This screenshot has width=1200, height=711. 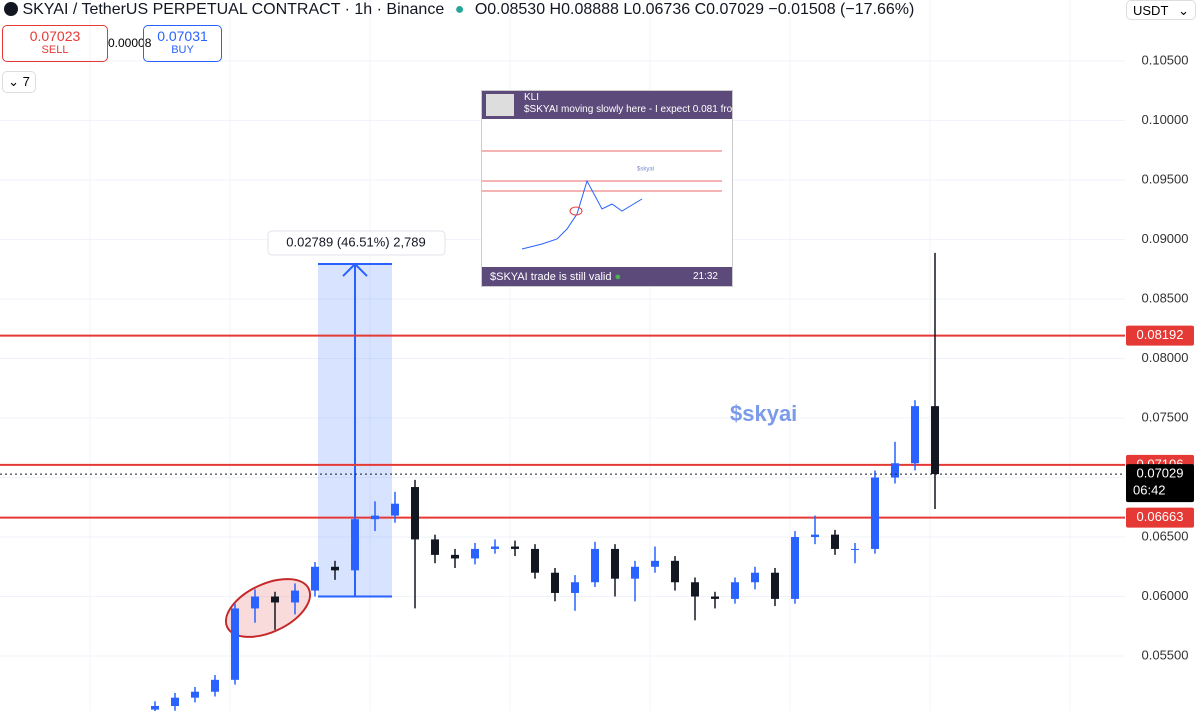 I want to click on inset-caption: $SKYAI trade is still valid, so click(x=551, y=277).